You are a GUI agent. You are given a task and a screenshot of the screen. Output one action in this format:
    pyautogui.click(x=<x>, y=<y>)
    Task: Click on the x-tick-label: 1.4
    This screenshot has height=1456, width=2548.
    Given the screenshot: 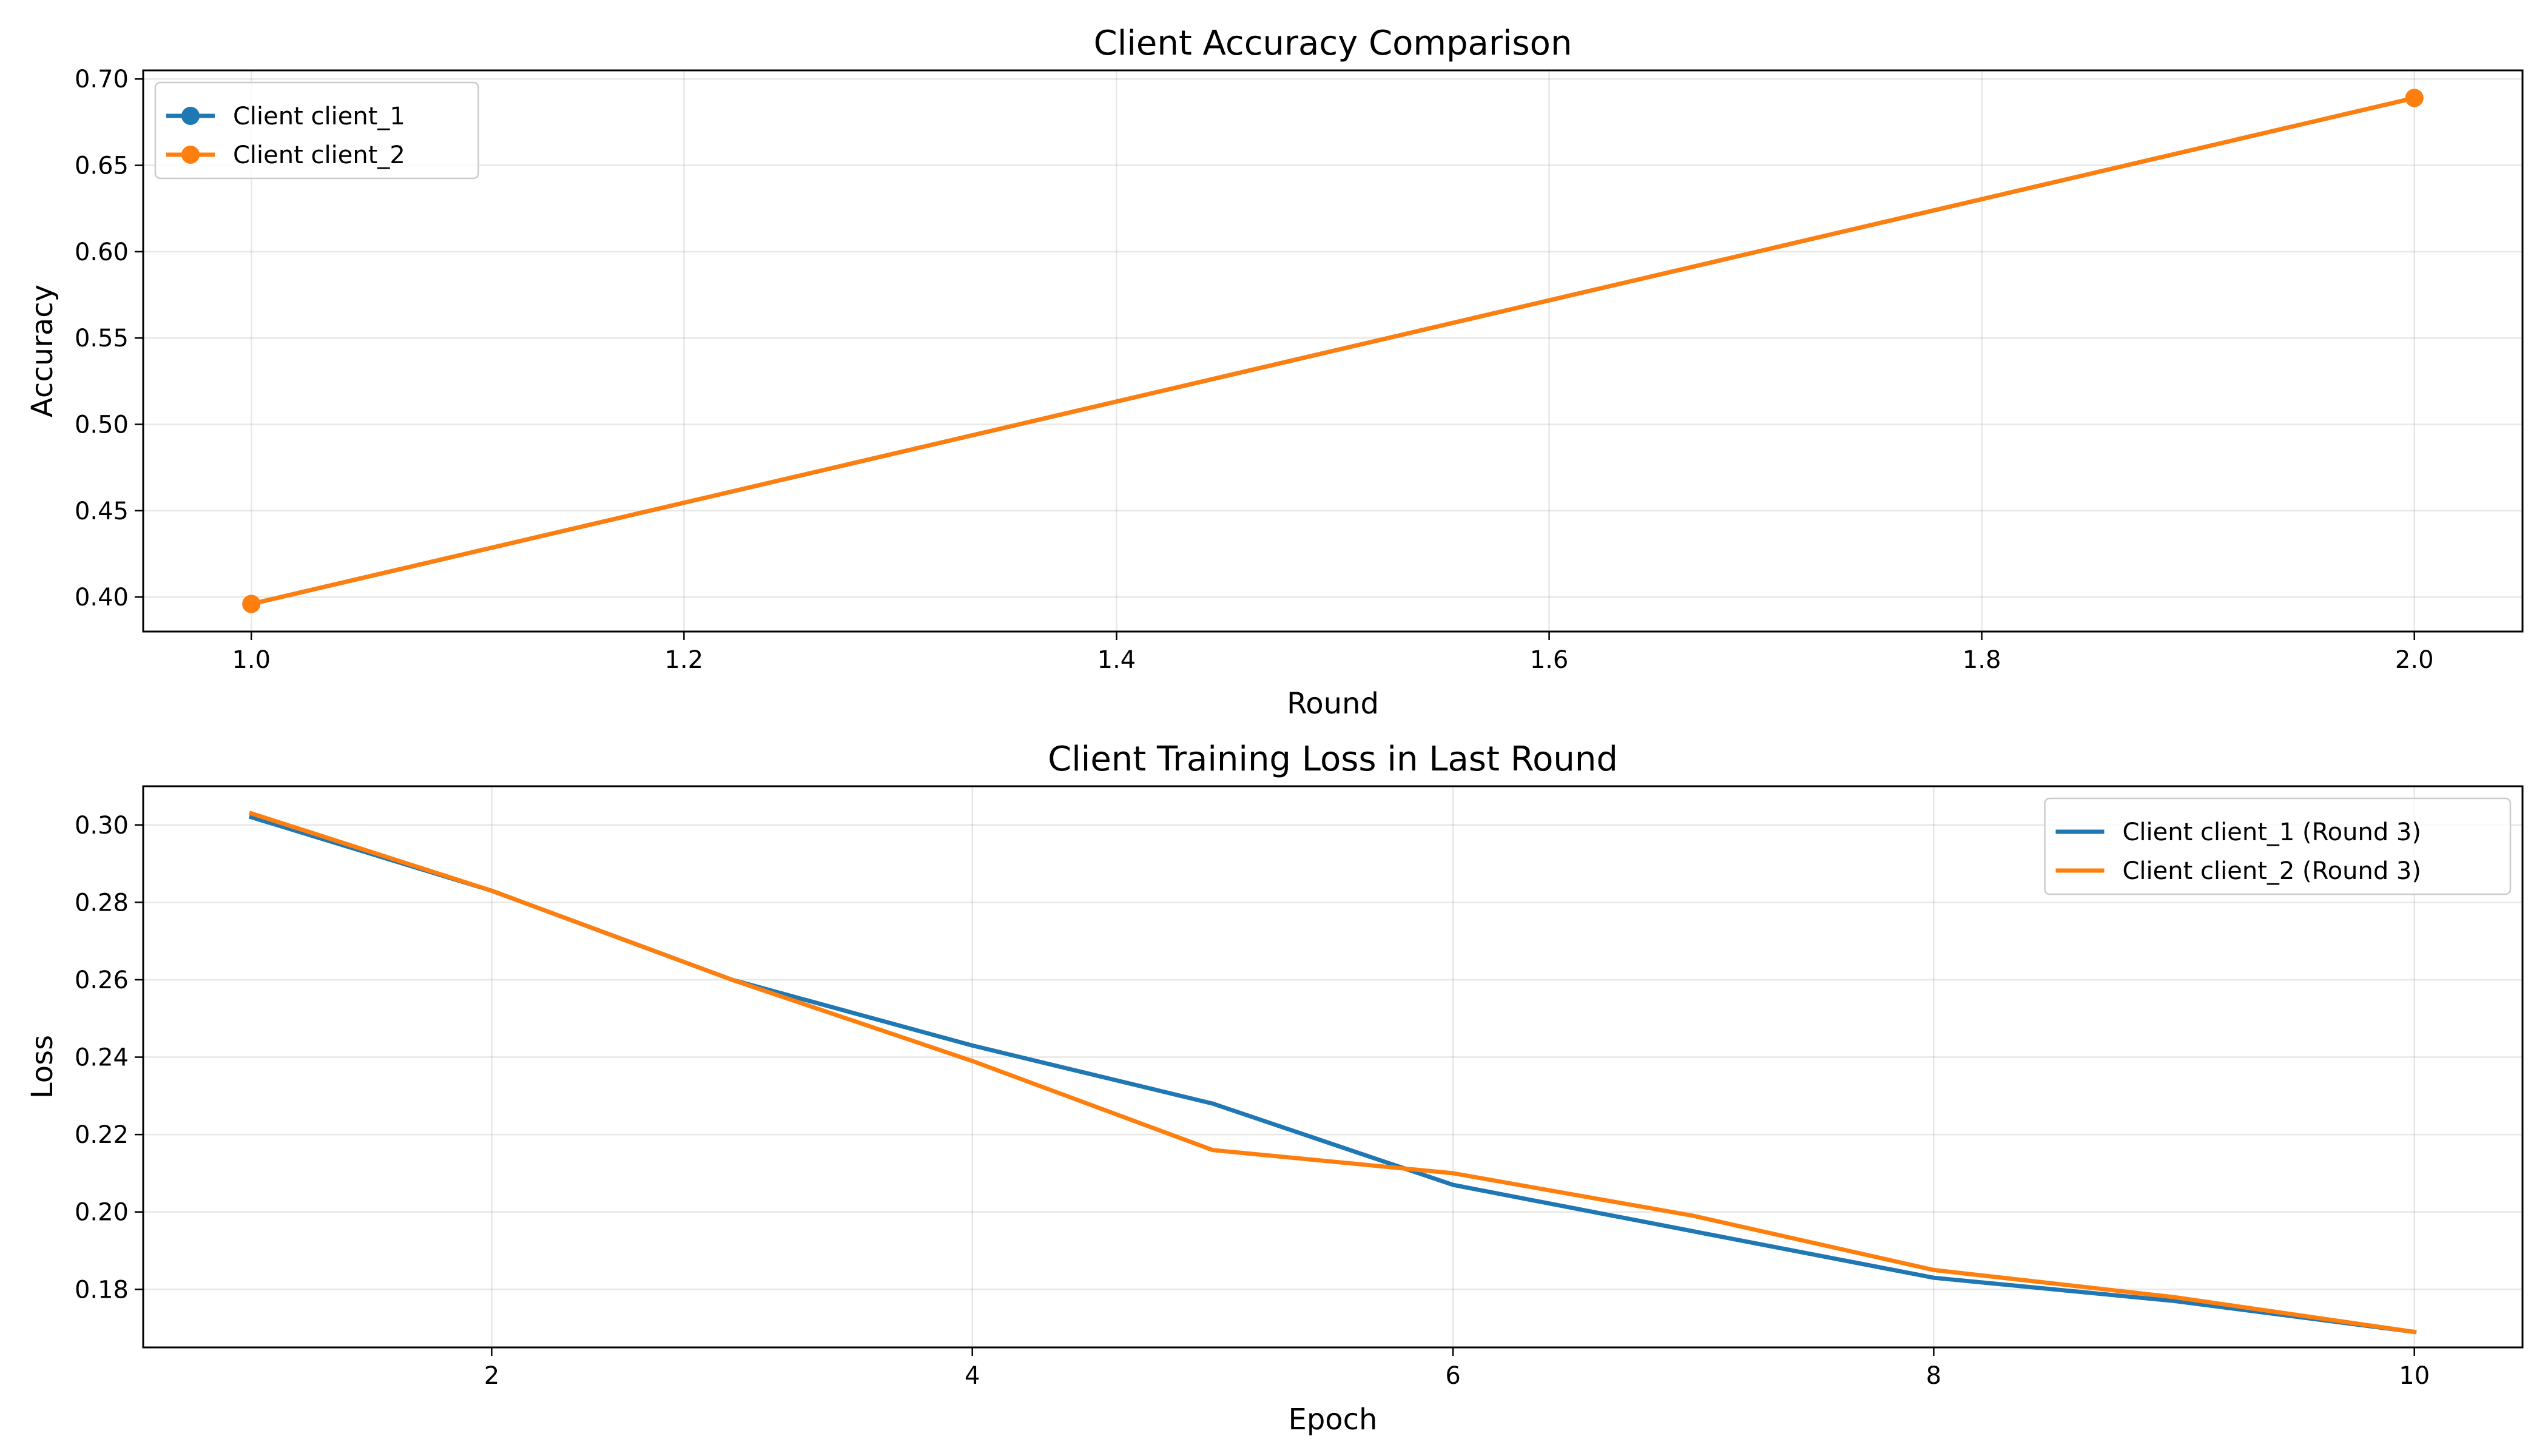 What is the action you would take?
    pyautogui.click(x=1116, y=660)
    